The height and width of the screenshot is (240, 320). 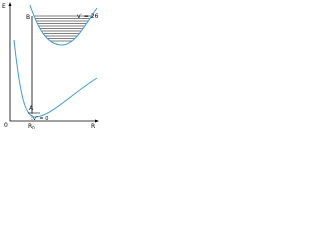 I want to click on axes, so click(x=53, y=63).